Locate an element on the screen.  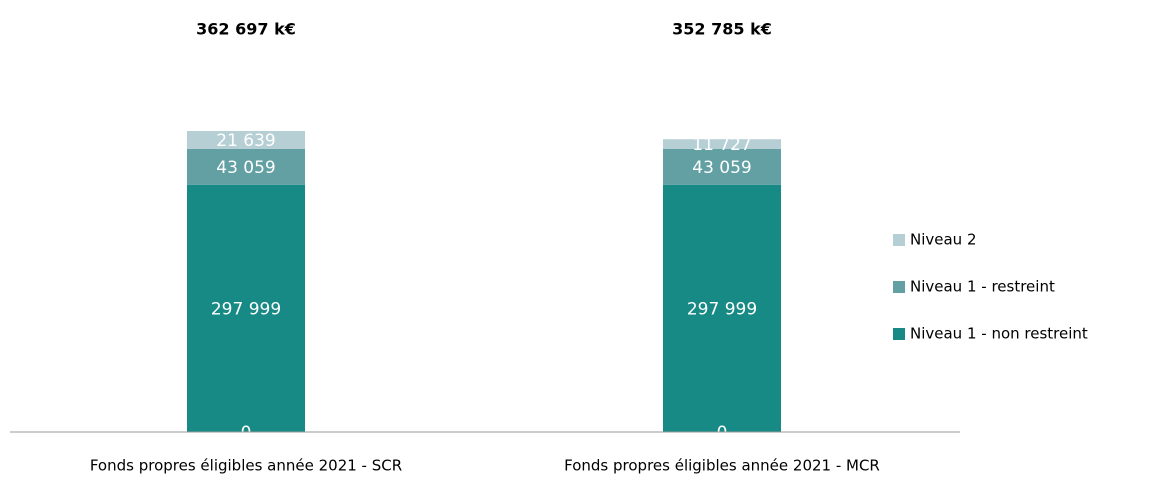
value-label: 11 727 is located at coordinates (721, 145).